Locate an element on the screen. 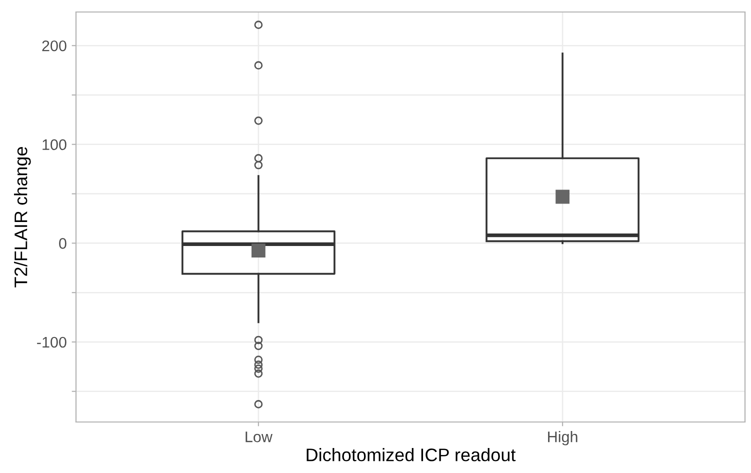 The image size is (751, 473). y-tick-label: -100 is located at coordinates (51, 342).